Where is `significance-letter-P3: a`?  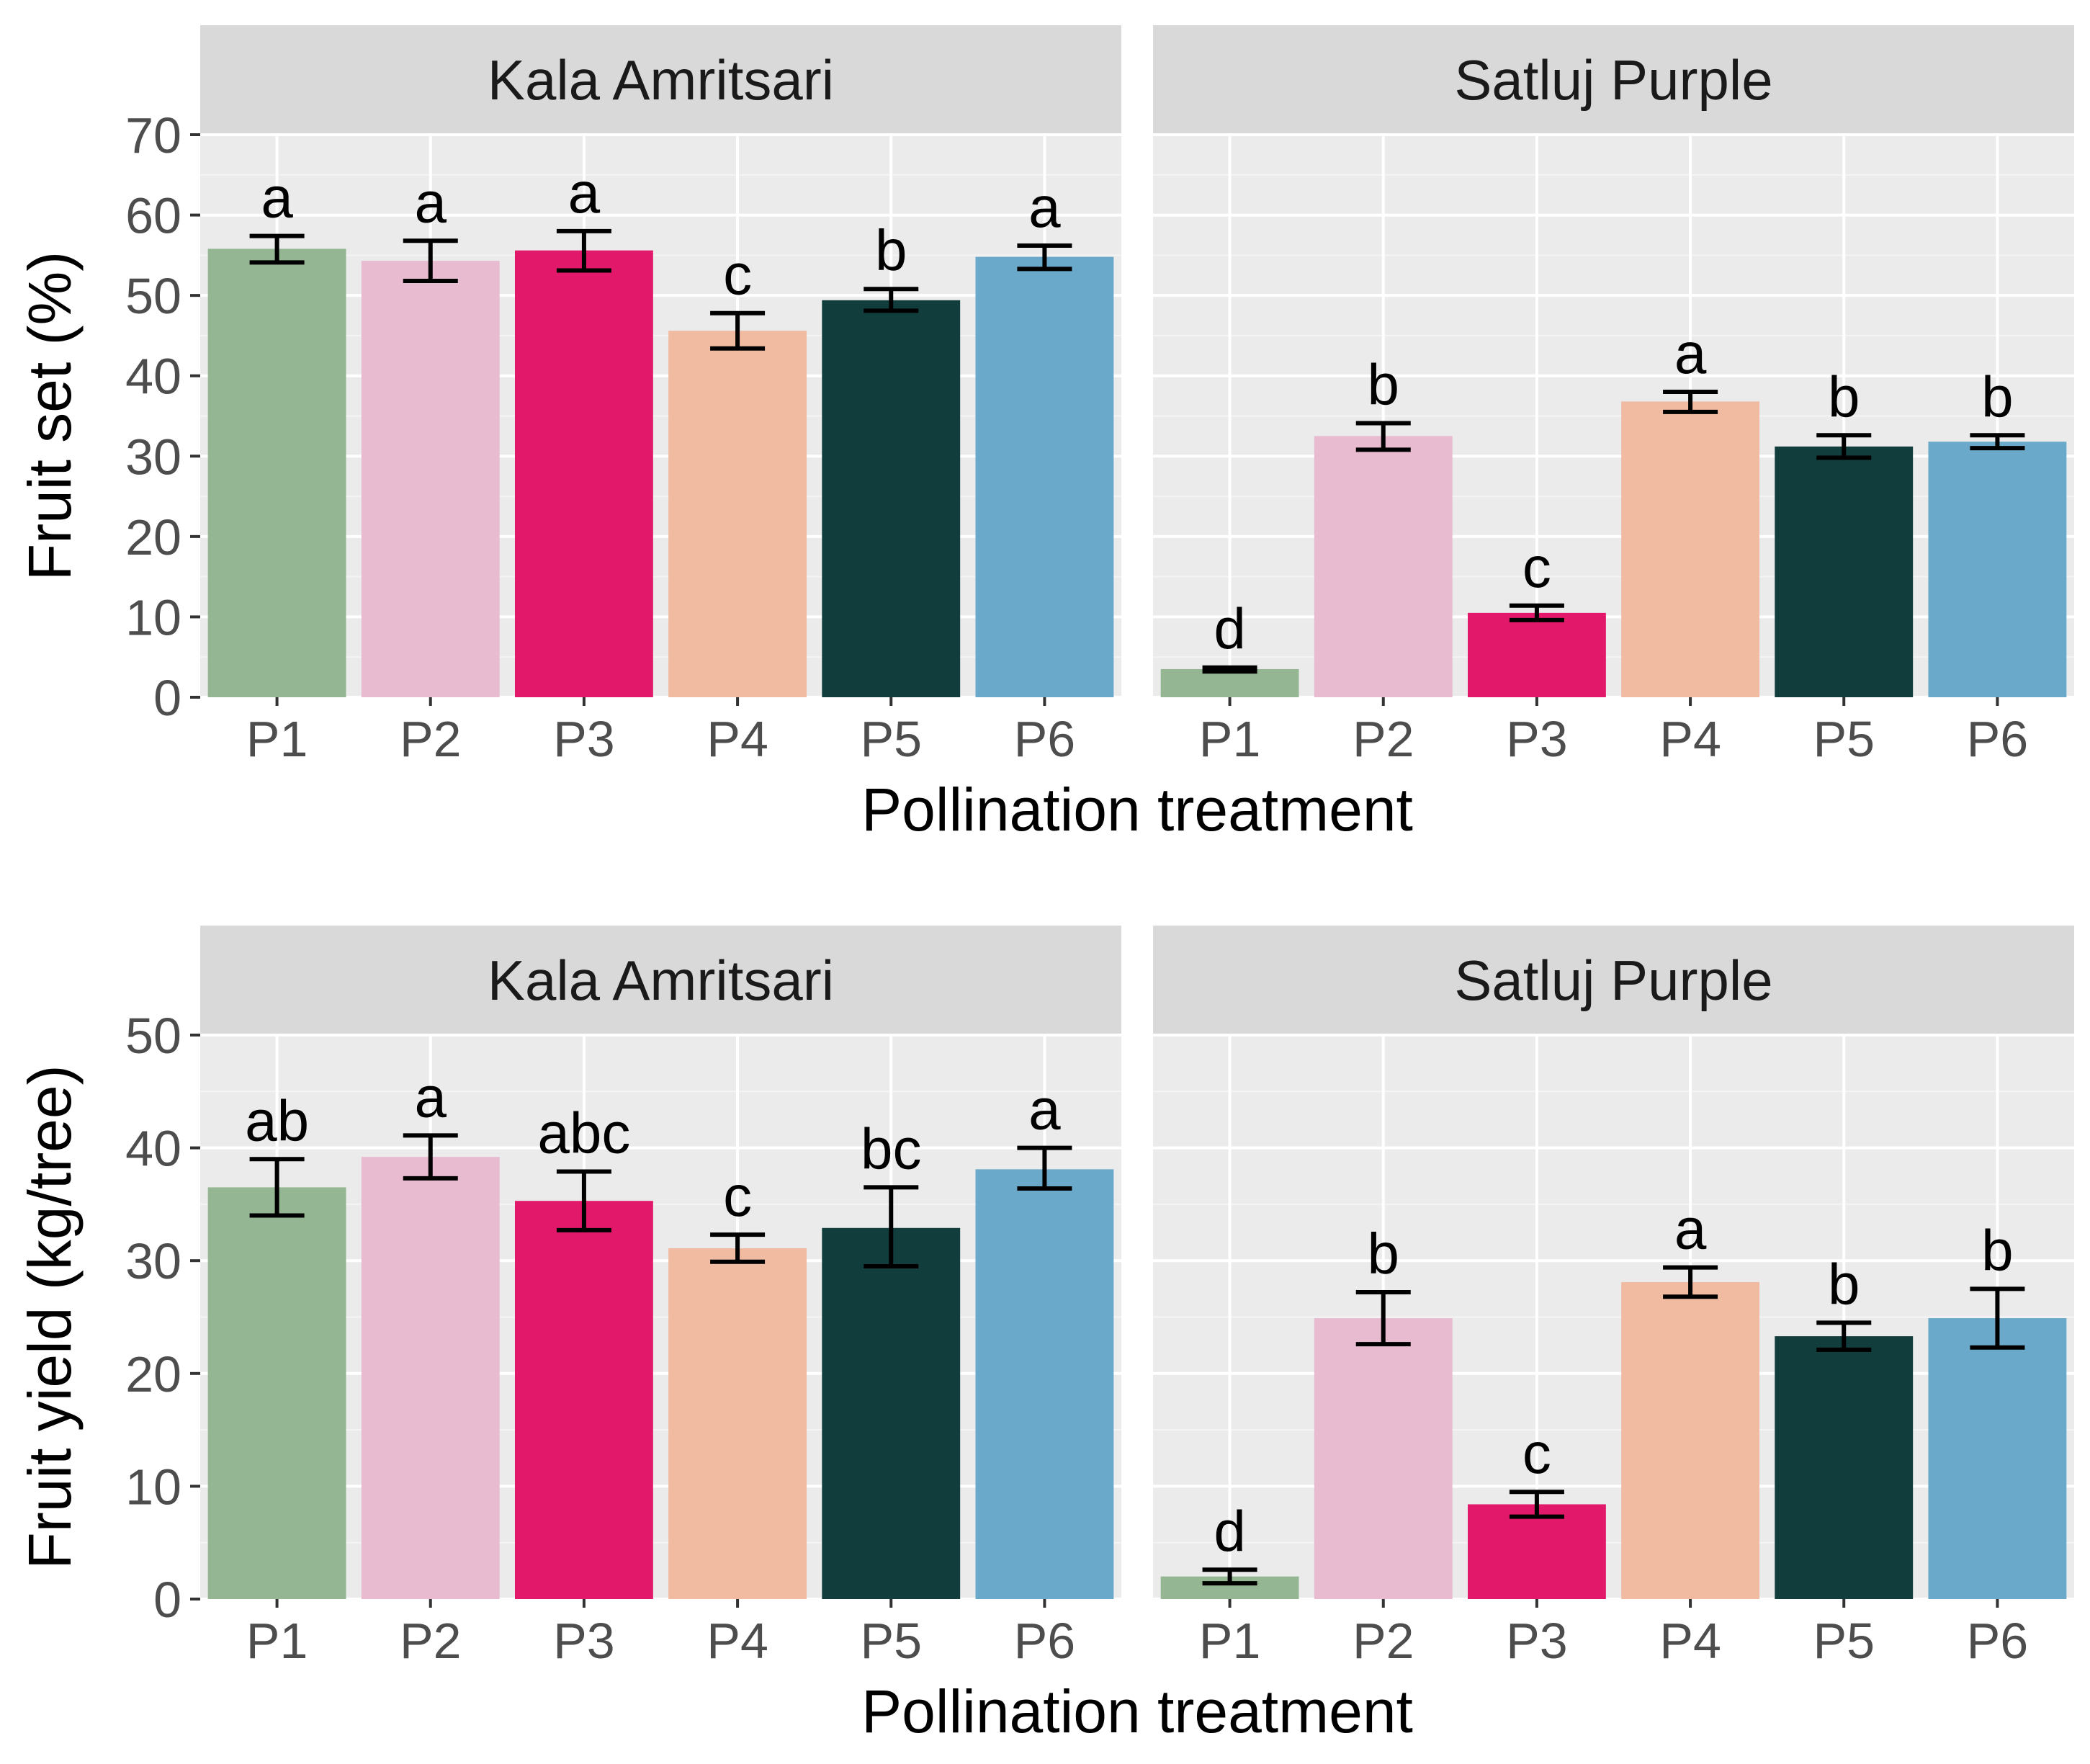
significance-letter-P3: a is located at coordinates (584, 193).